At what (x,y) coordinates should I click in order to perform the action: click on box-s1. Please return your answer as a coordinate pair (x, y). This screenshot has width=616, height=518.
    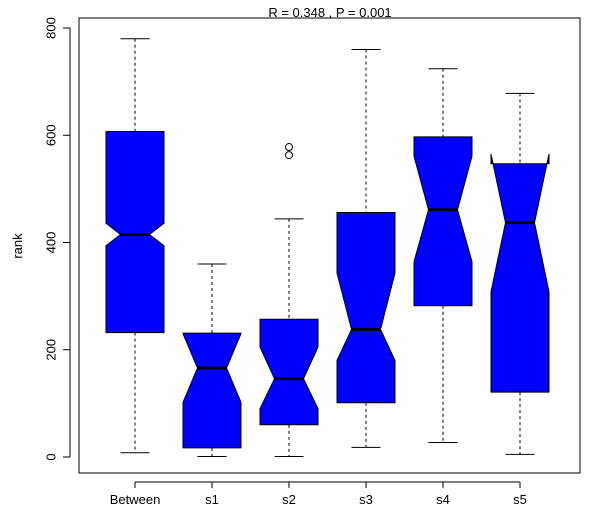
    Looking at the image, I should click on (212, 360).